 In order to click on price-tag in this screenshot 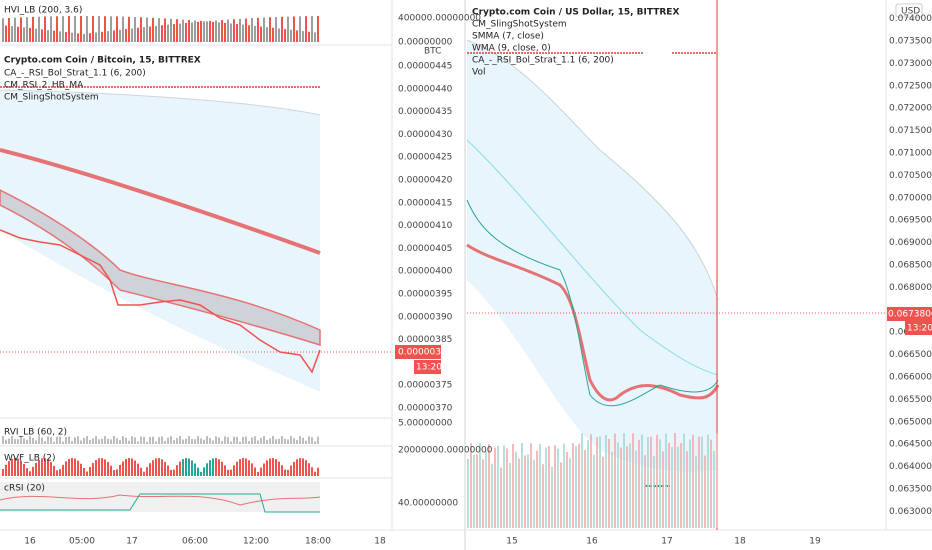, I will do `click(418, 352)`.